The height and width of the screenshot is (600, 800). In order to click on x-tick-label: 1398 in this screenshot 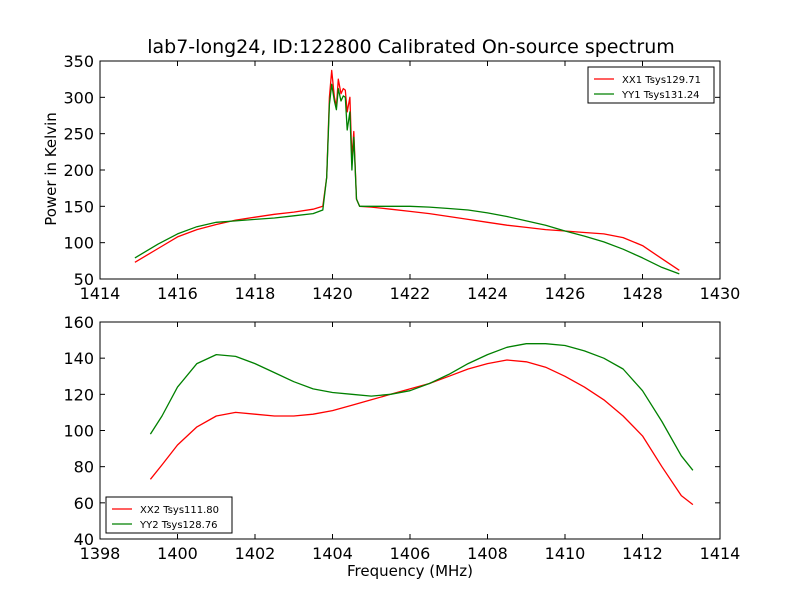, I will do `click(100, 553)`.